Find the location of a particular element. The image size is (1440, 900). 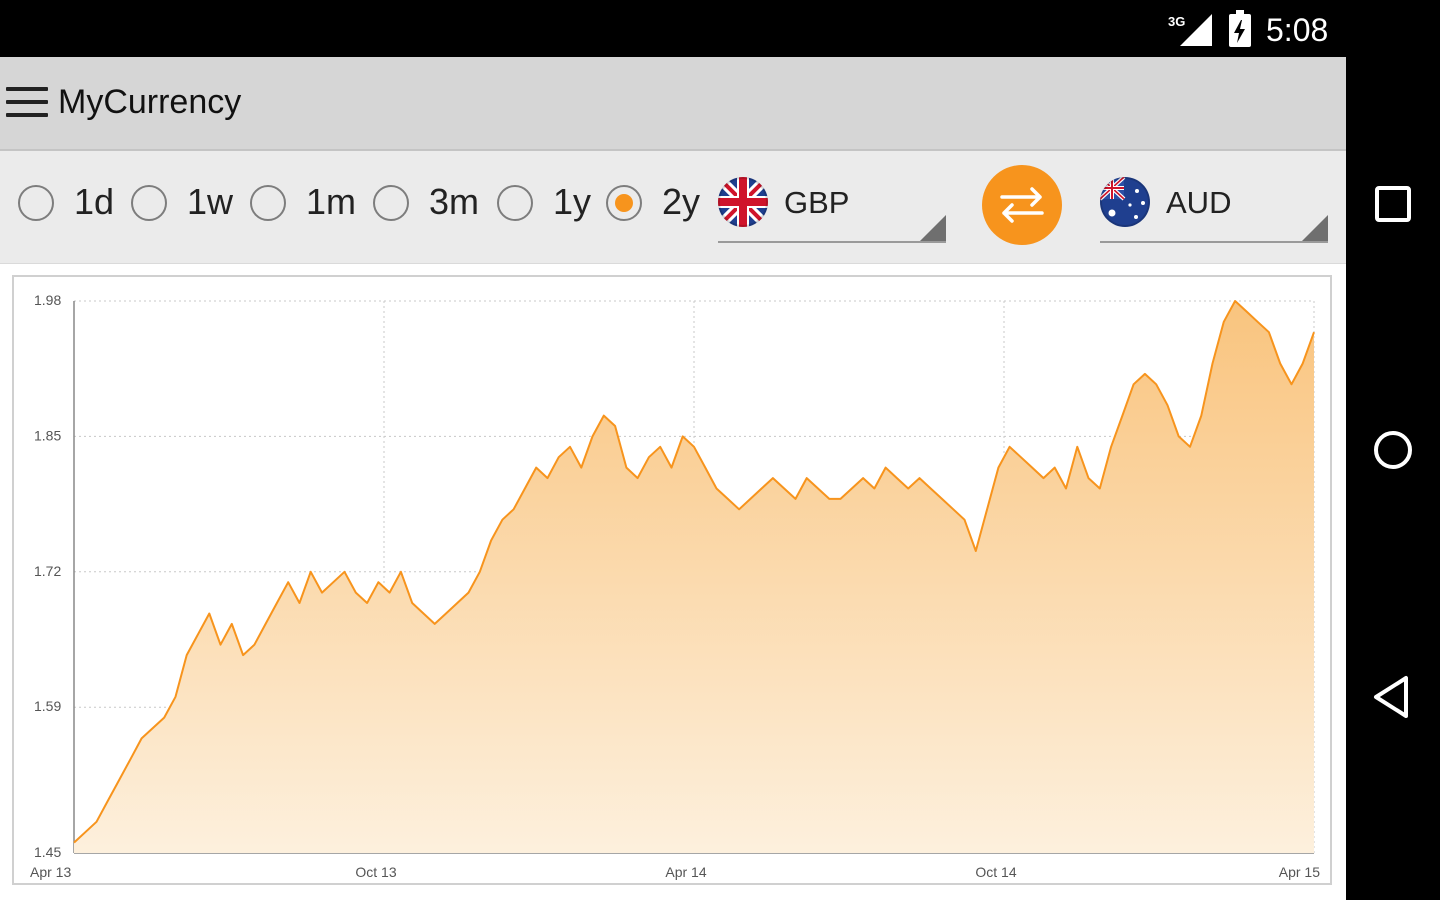

period-label: 1d is located at coordinates (94, 201).